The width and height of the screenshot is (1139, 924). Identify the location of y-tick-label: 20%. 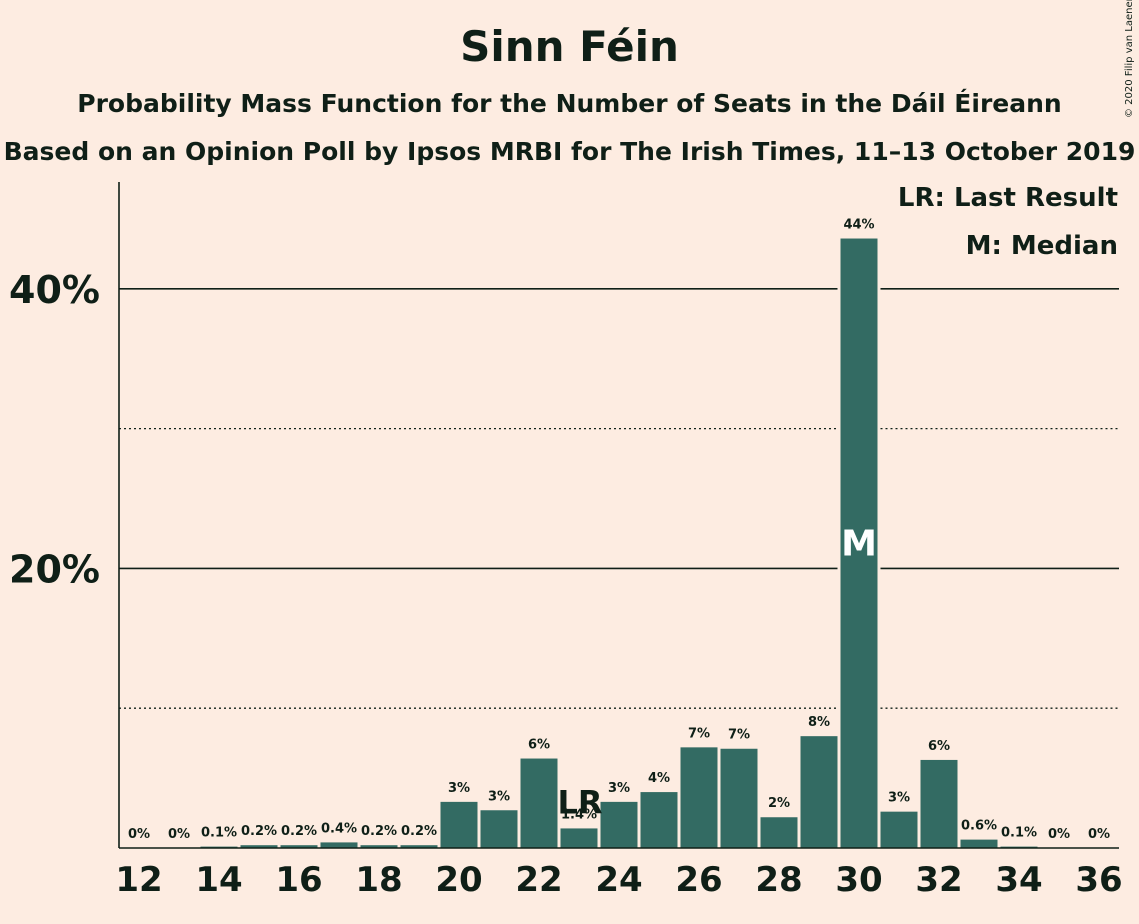
(54, 569).